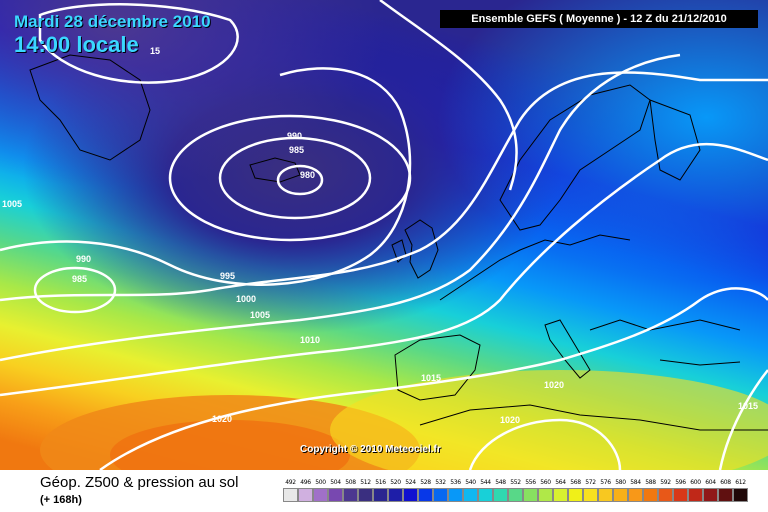 The image size is (768, 512). Describe the element at coordinates (76, 44) in the screenshot. I see `local-time: 14:00 locale` at that location.